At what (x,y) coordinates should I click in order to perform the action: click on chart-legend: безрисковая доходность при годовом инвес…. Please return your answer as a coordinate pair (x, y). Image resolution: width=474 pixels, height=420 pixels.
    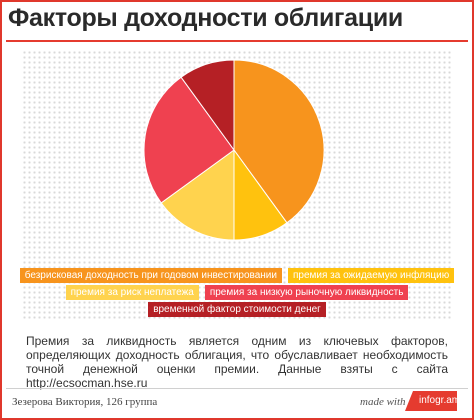
    Looking at the image, I should click on (237, 292).